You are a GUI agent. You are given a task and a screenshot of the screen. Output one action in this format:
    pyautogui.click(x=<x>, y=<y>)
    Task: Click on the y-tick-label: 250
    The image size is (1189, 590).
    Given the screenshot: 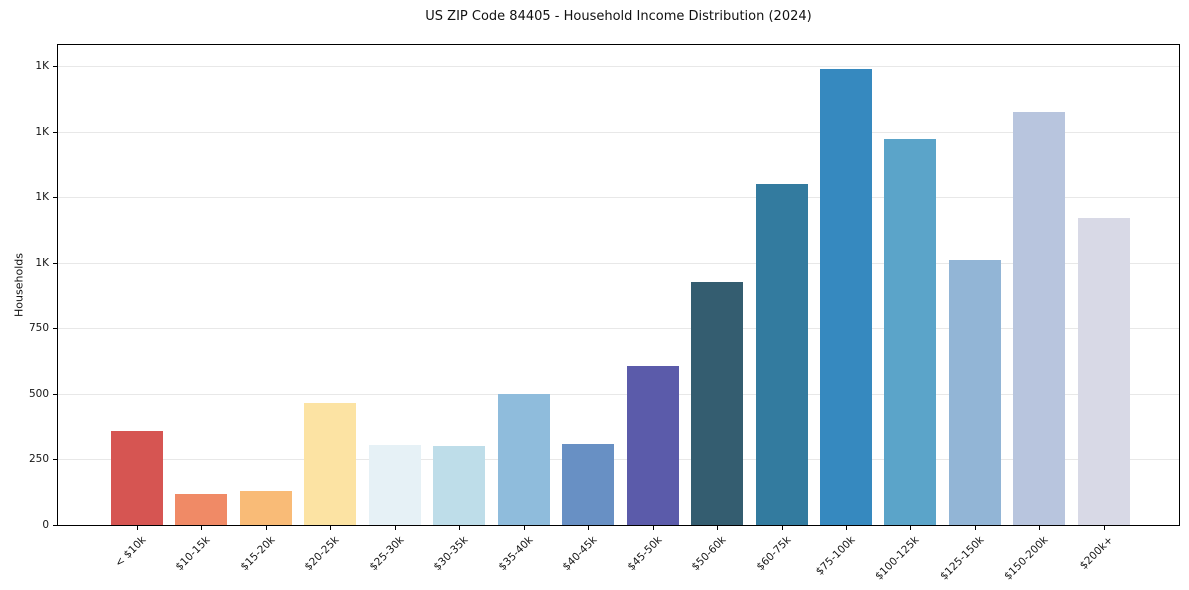 What is the action you would take?
    pyautogui.click(x=38, y=459)
    